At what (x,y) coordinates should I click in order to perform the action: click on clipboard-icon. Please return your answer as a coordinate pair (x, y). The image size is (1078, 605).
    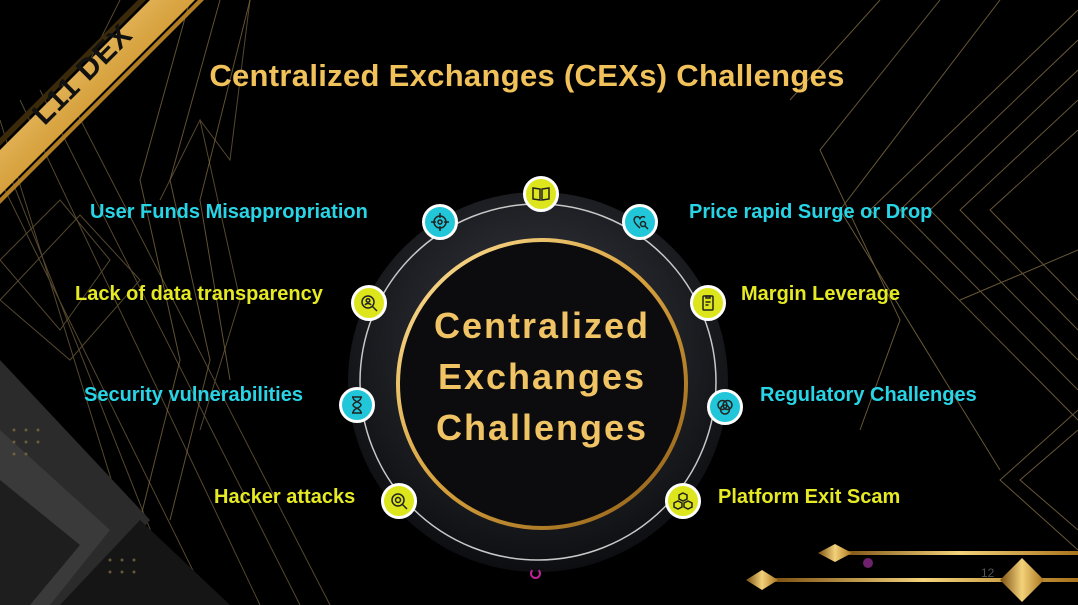
    Looking at the image, I should click on (708, 303).